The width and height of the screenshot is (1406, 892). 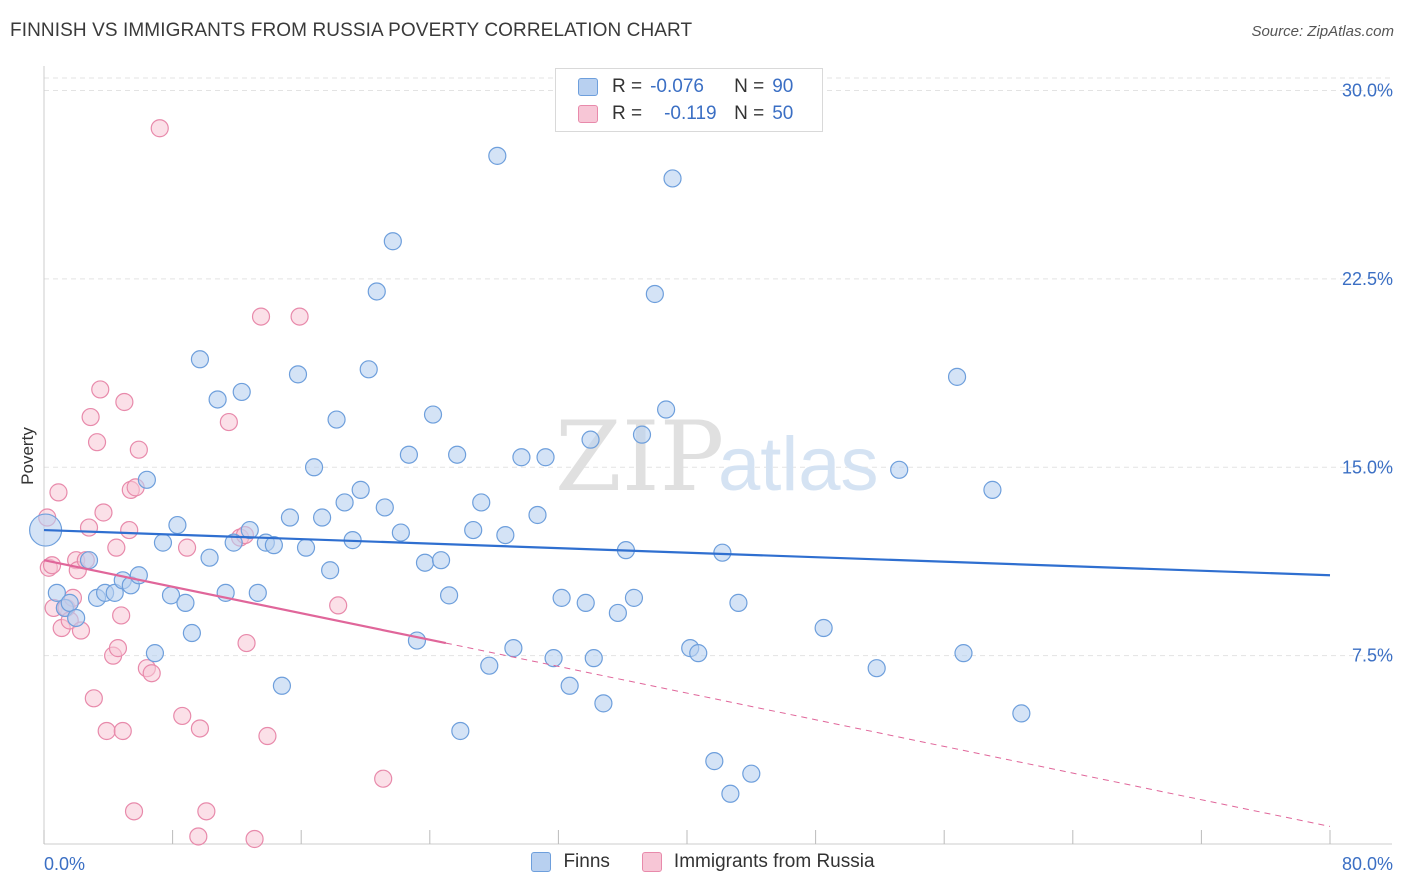 I want to click on y-tick-label: 22.5%, so click(x=1367, y=279).